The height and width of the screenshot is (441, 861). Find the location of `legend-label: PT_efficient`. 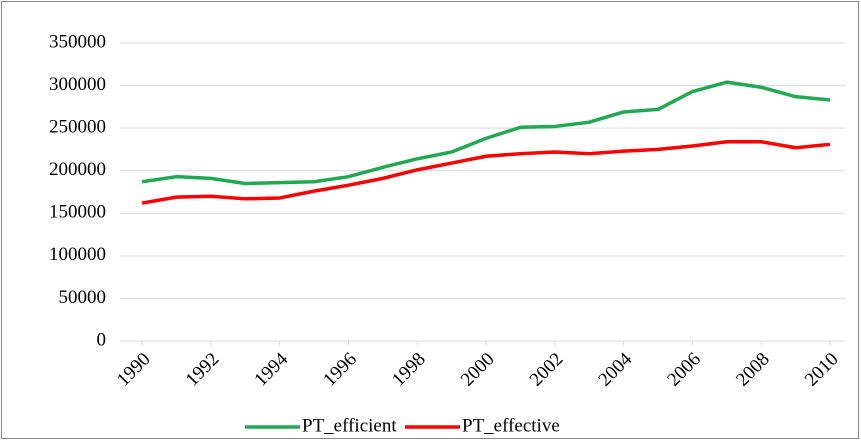

legend-label: PT_efficient is located at coordinates (349, 425).